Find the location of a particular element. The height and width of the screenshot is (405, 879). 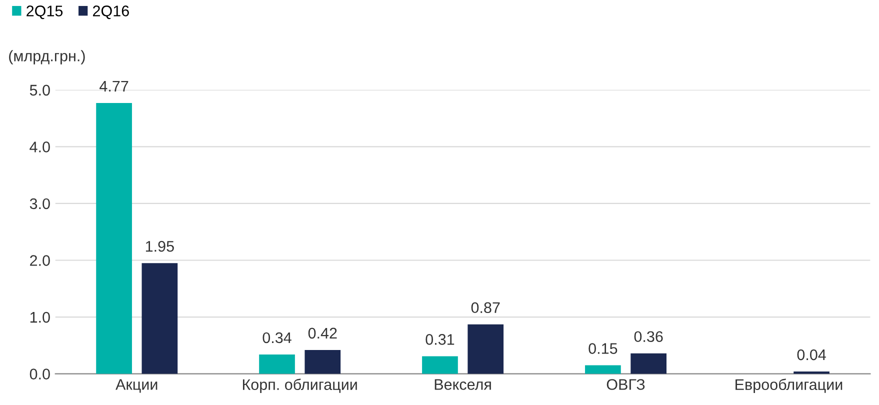

y-axis-title: (млрд.грн.) is located at coordinates (47, 57).